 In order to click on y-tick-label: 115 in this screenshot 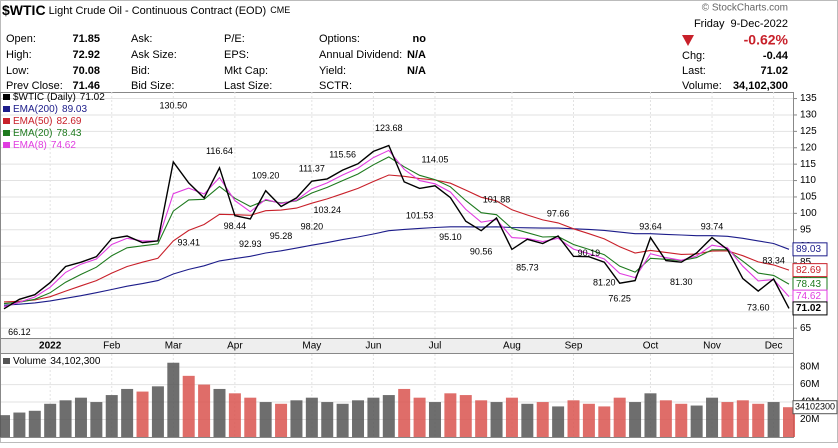, I will do `click(808, 164)`.